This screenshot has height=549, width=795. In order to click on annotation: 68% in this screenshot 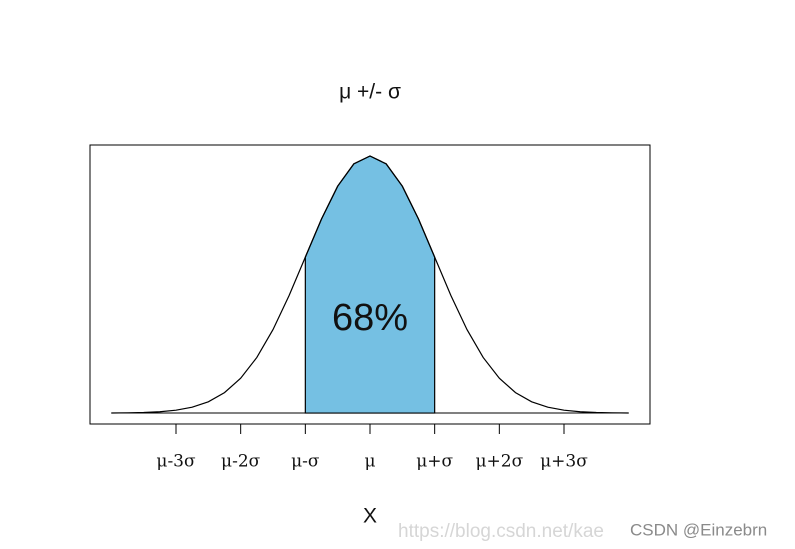, I will do `click(370, 318)`.